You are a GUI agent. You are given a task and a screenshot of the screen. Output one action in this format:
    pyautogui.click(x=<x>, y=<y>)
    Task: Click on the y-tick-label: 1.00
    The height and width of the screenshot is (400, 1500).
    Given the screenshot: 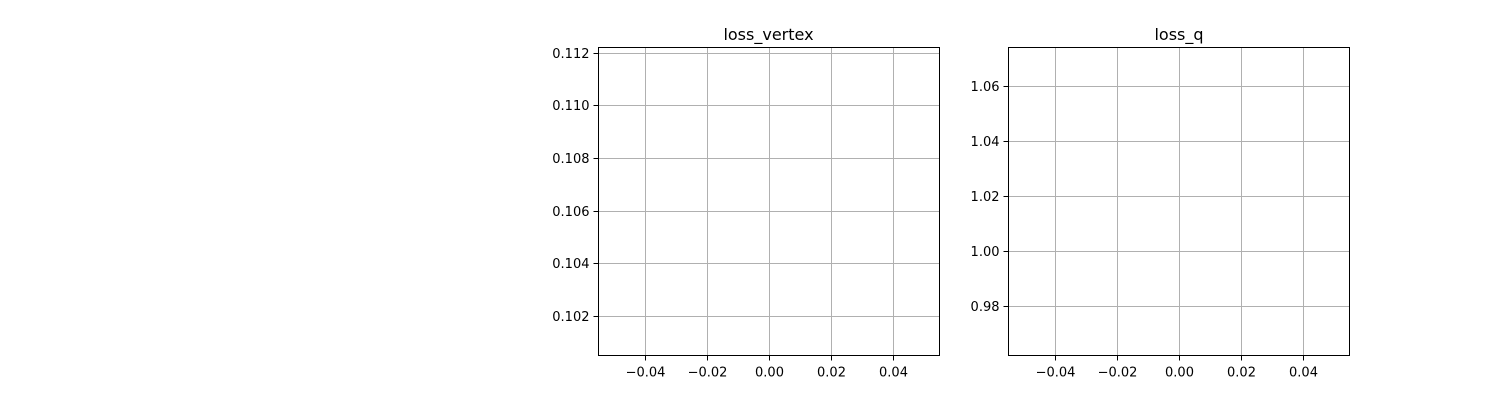 What is the action you would take?
    pyautogui.click(x=985, y=252)
    